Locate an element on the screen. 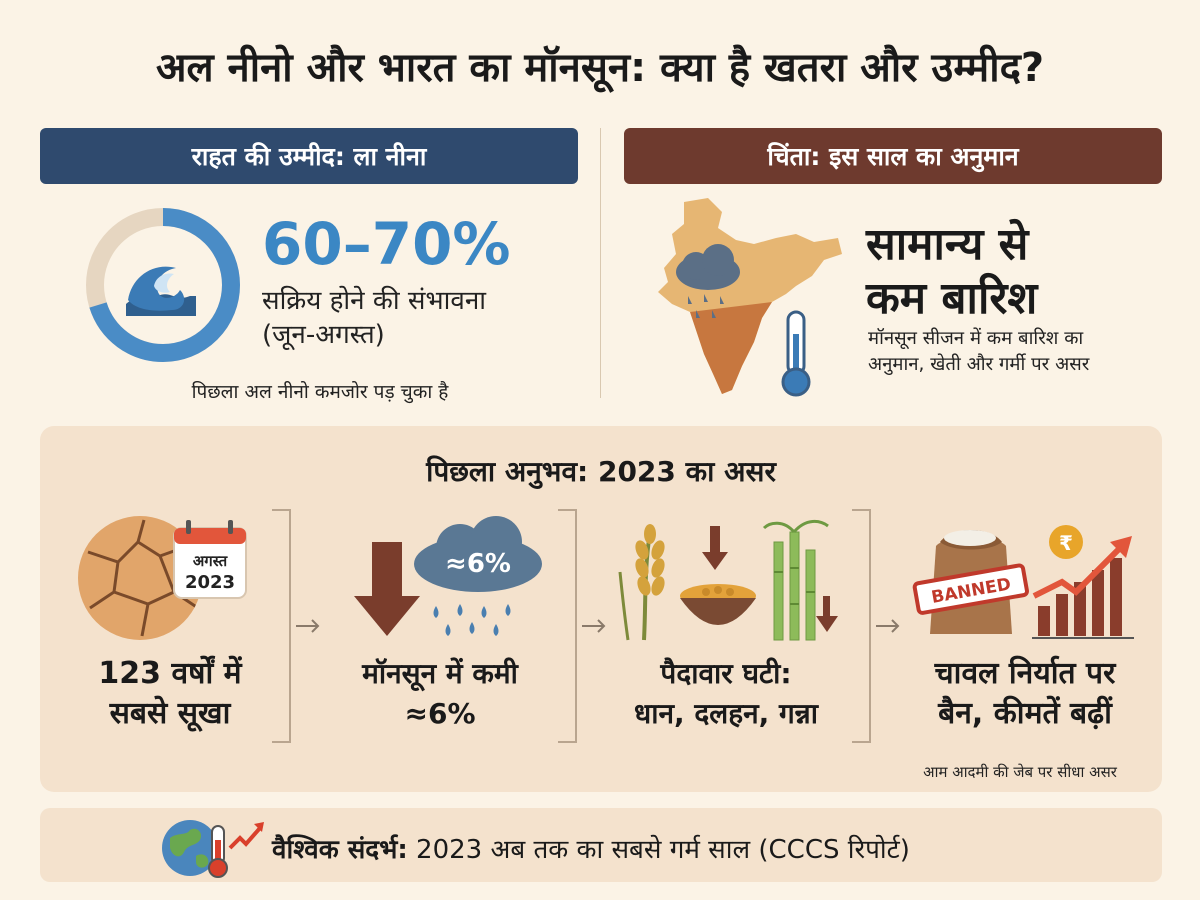 The image size is (1200, 900). step-yield-drop-text: पैदावार घटी: धान, दलहन, गन्ना is located at coordinates (726, 694).